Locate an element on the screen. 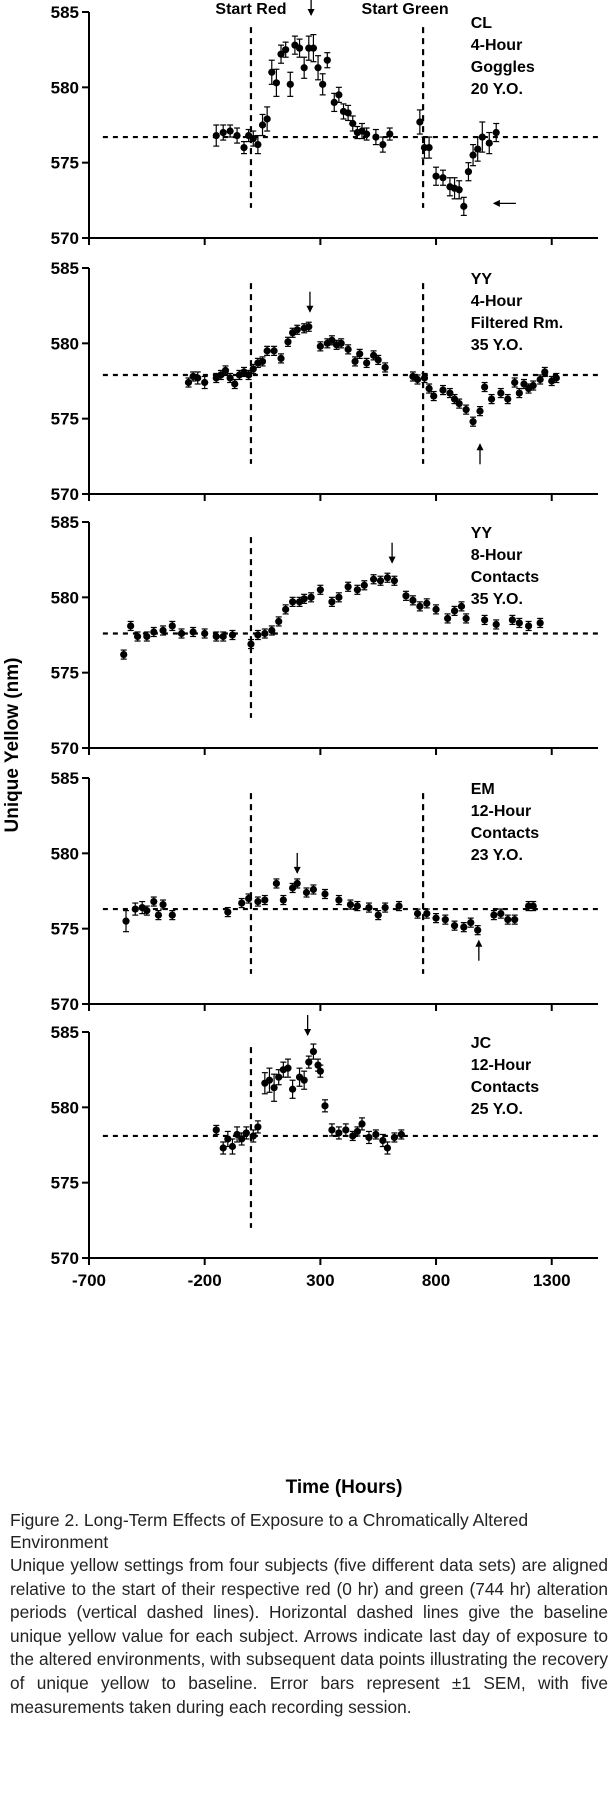 This screenshot has width=615, height=1819. panel-label-line: 4-Hour is located at coordinates (497, 45).